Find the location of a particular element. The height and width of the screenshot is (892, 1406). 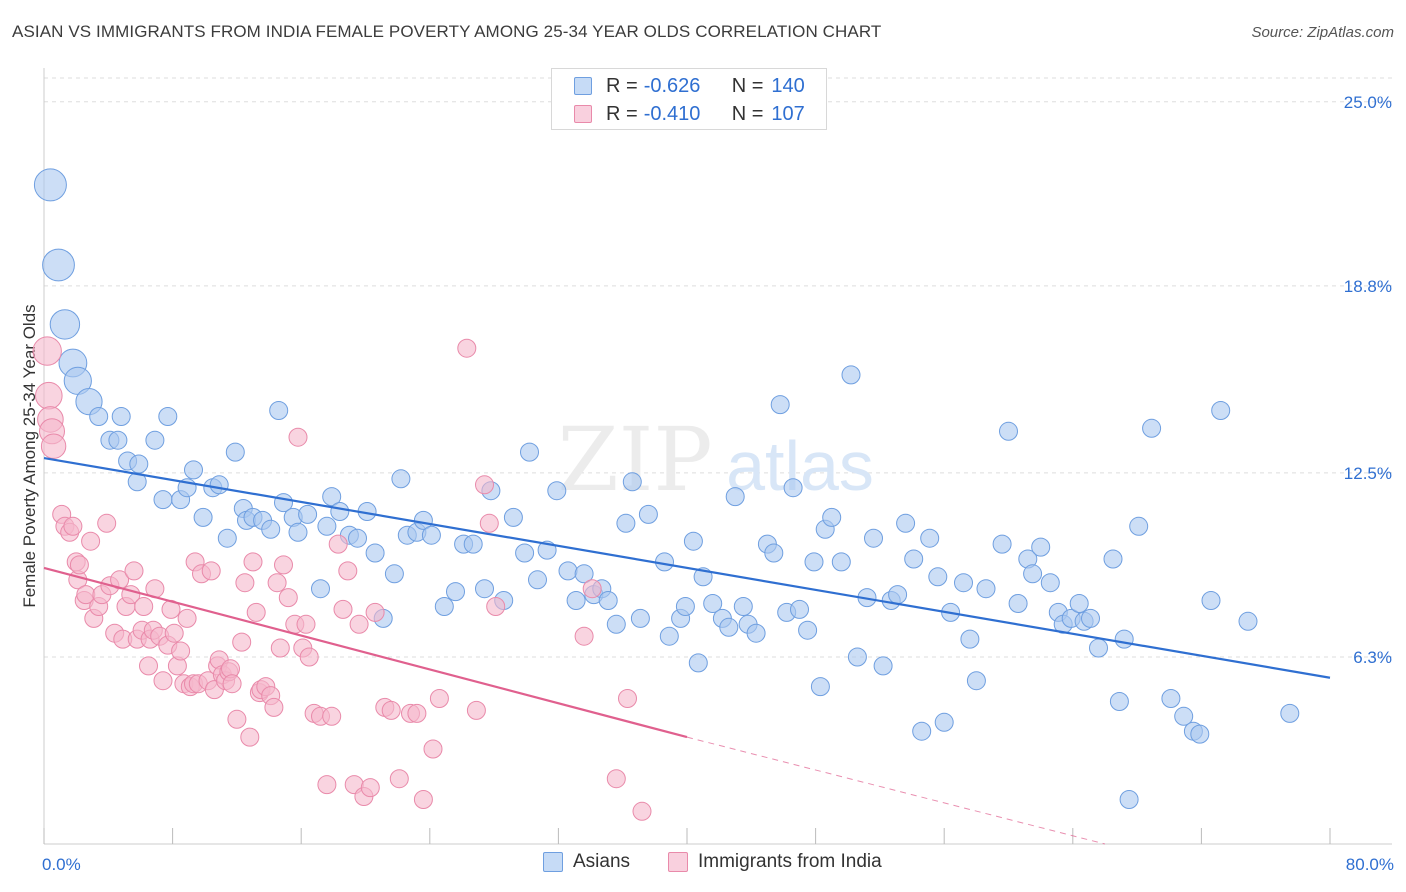

watermark-zip: ZIP is located at coordinates (634, 459).